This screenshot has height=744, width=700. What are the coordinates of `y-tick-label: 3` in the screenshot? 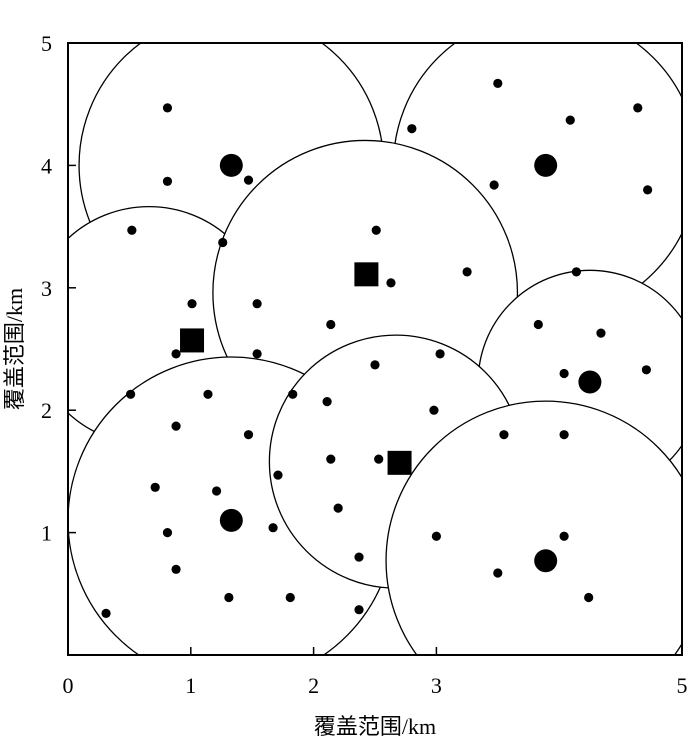 It's located at (46, 288).